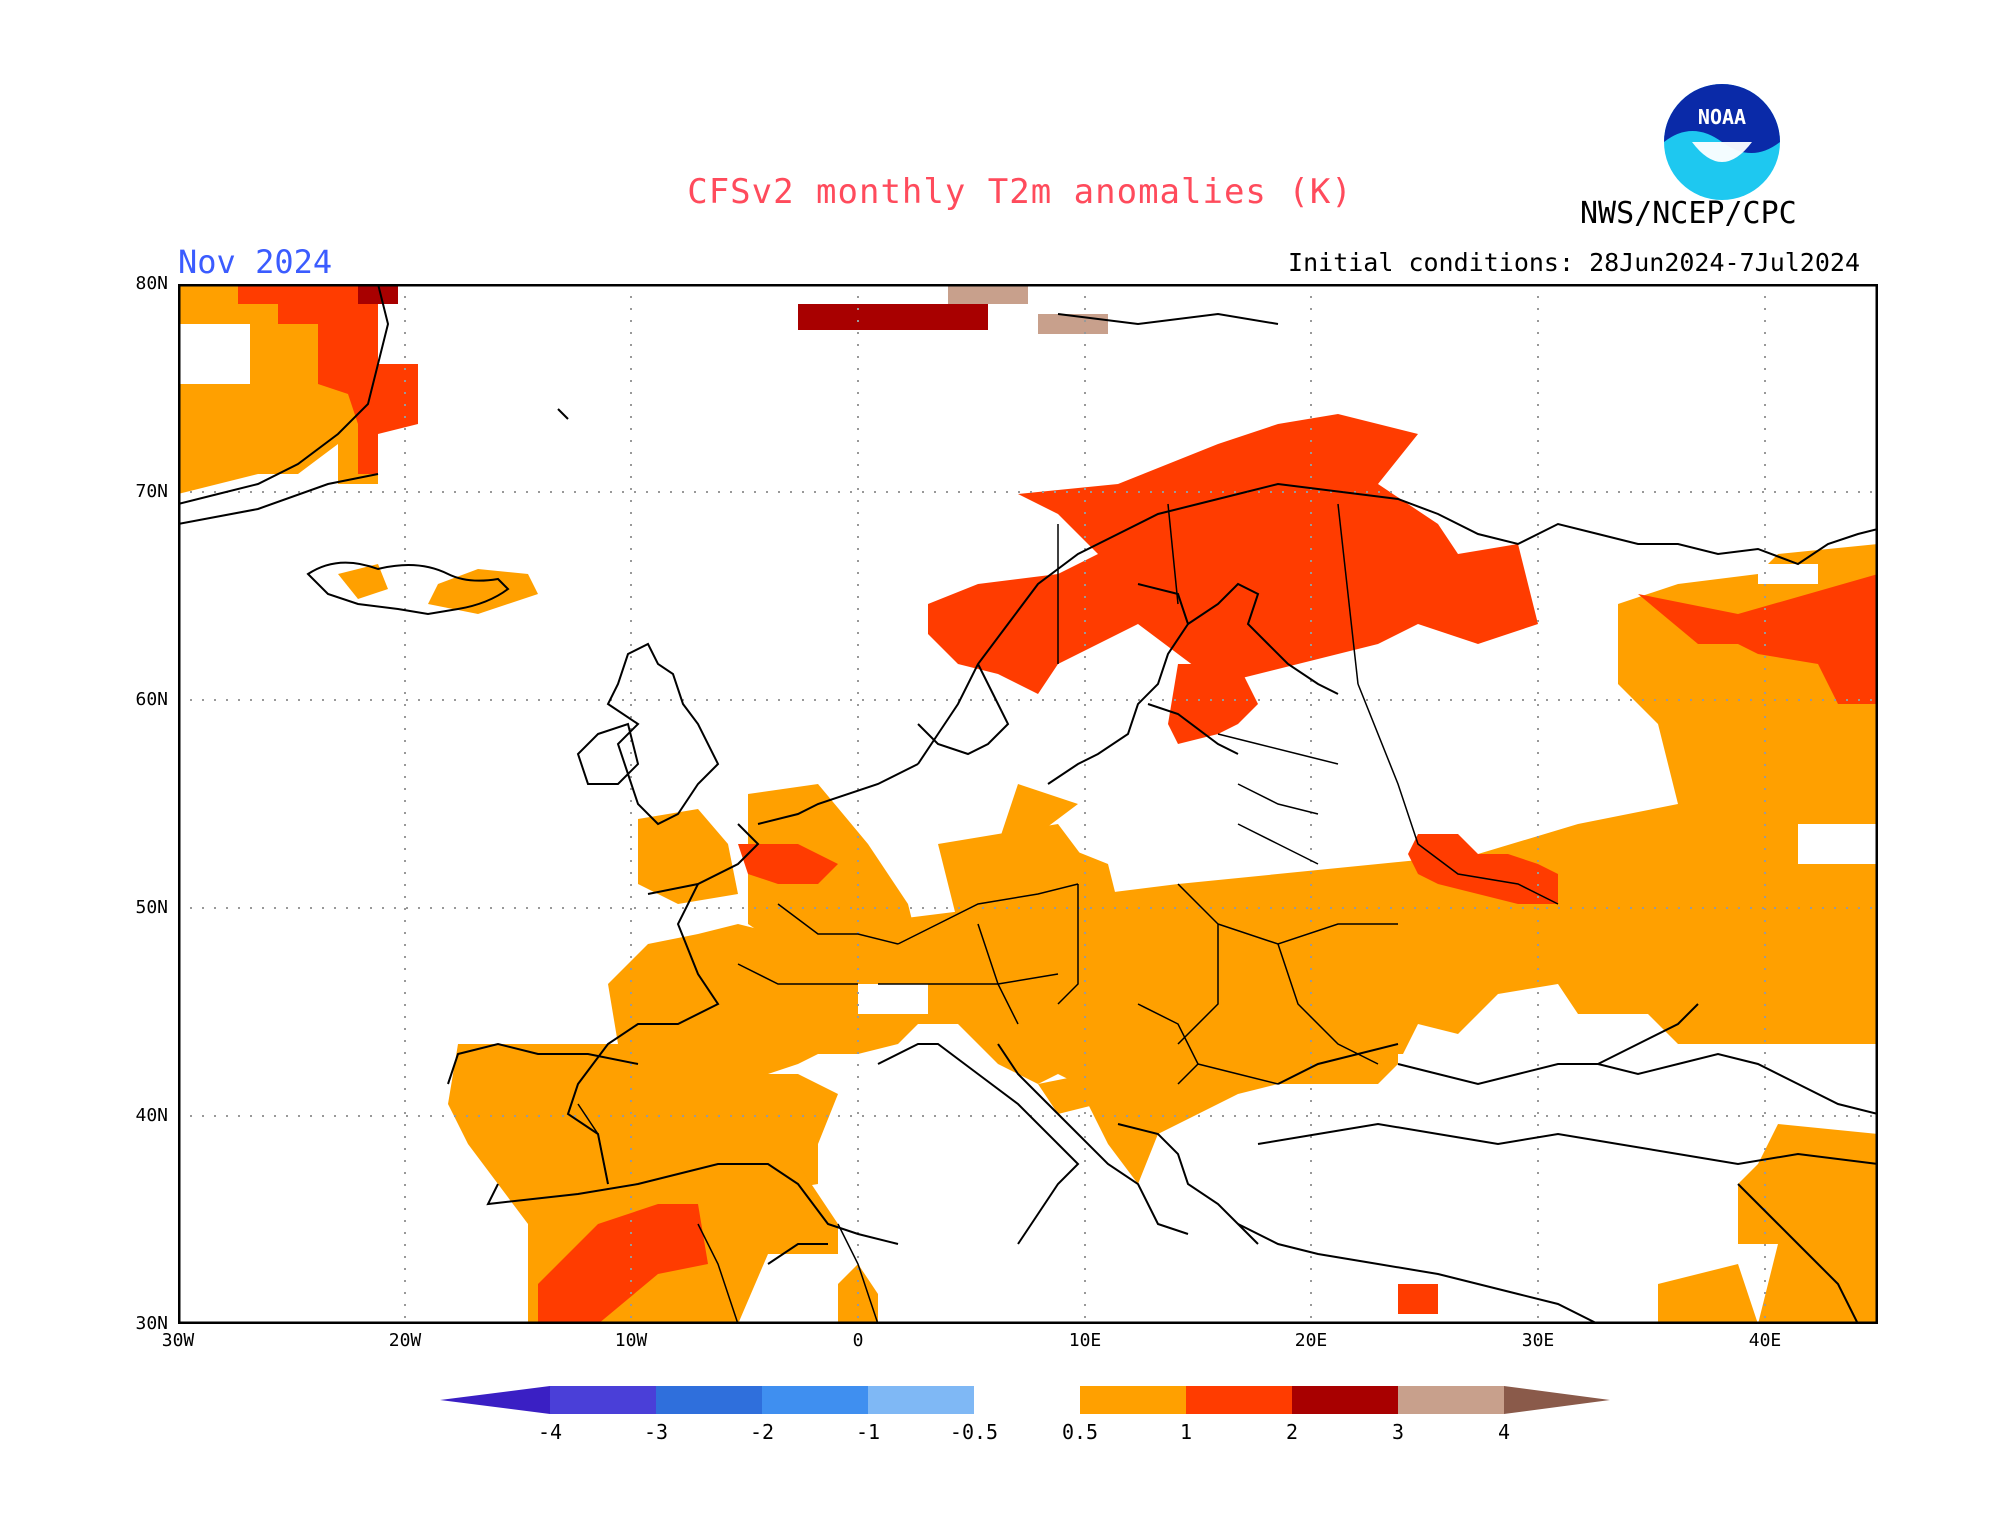 This screenshot has width=2000, height=1534. I want to click on colorbar-label: -3, so click(656, 1432).